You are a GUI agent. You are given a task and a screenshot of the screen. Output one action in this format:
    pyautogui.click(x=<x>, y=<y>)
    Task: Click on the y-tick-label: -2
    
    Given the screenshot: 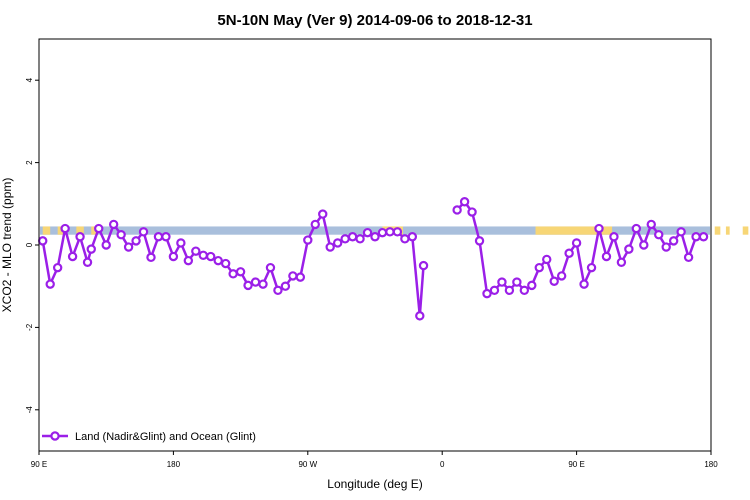 What is the action you would take?
    pyautogui.click(x=29, y=327)
    